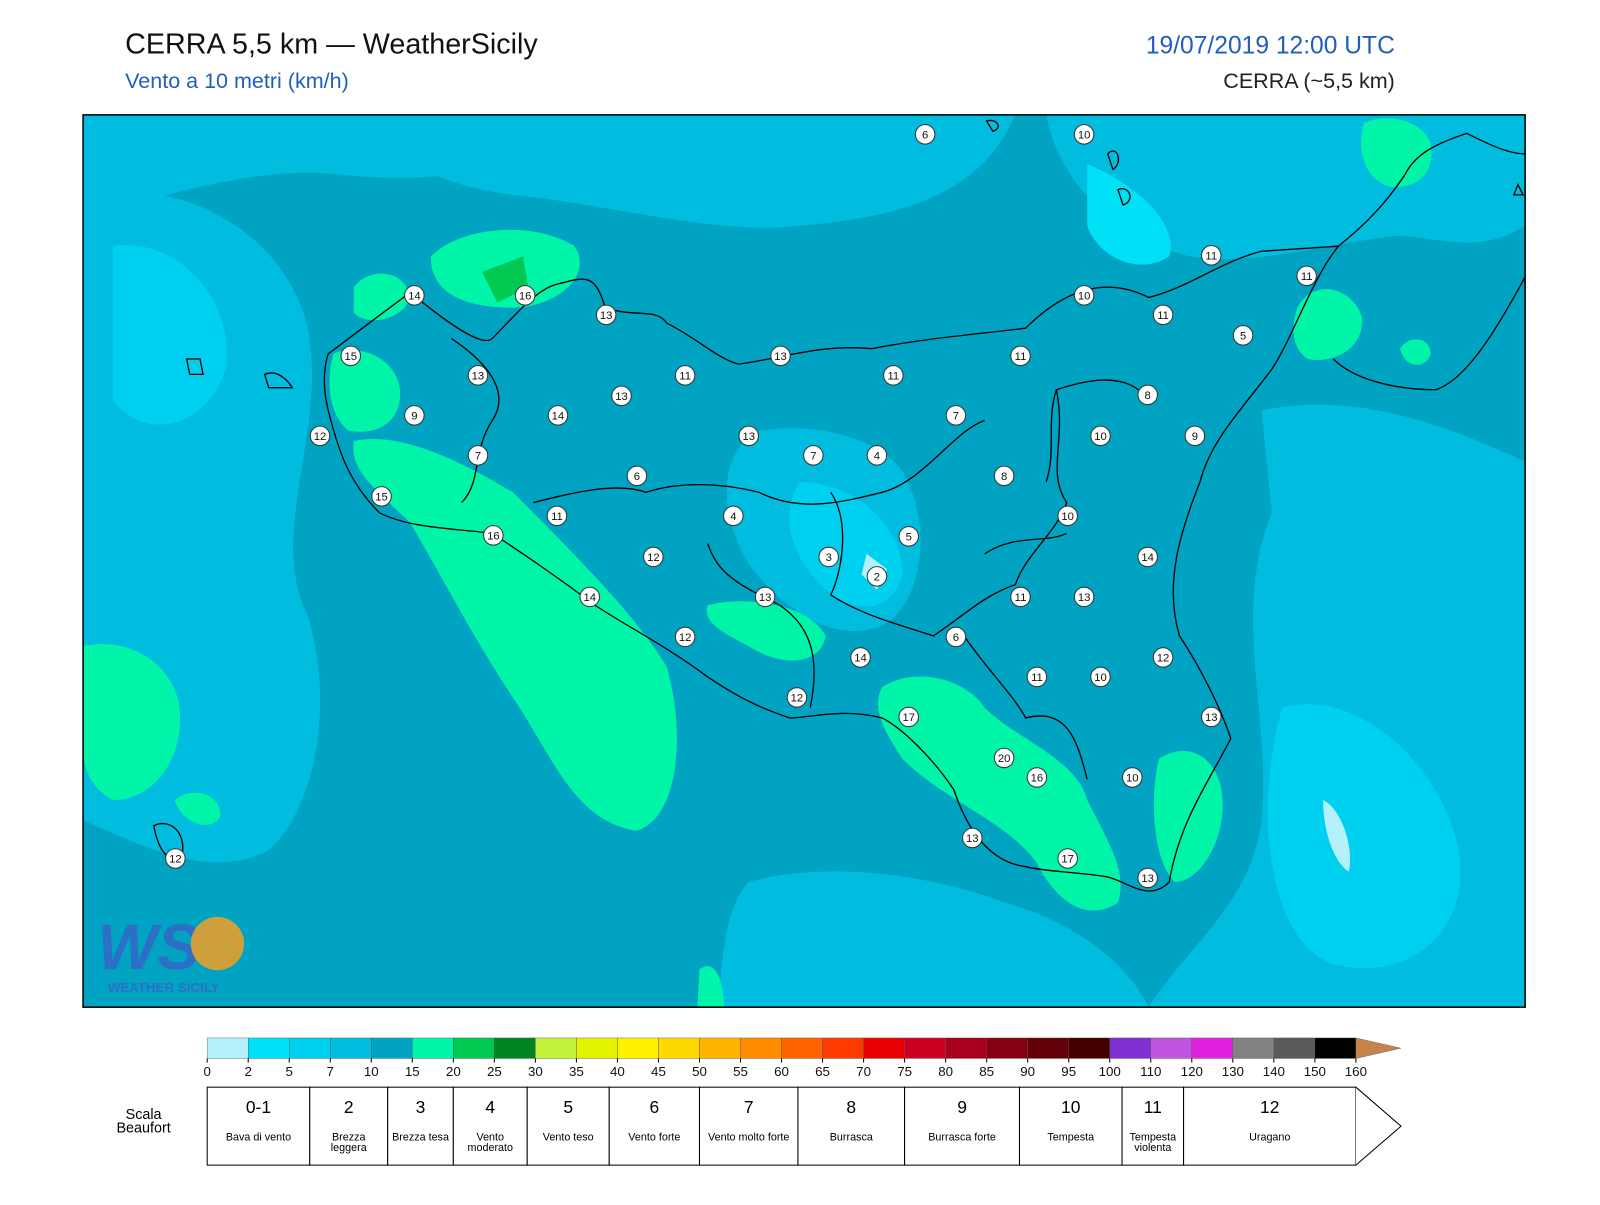 This screenshot has height=1205, width=1600. Describe the element at coordinates (1152, 1125) in the screenshot. I see `beaufort-cell-text: 11 Tempesta violenta` at that location.